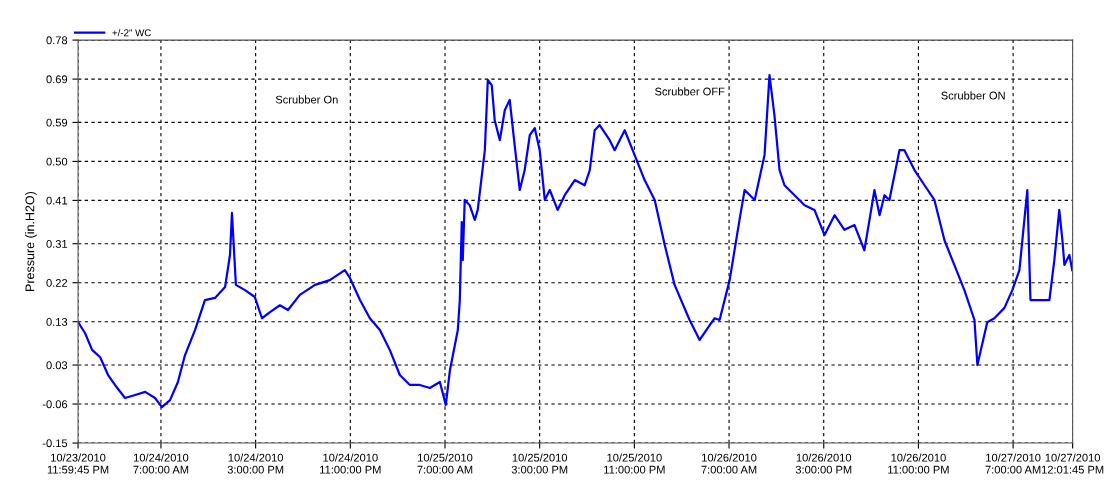 Image resolution: width=1115 pixels, height=489 pixels. I want to click on x-tick-label: 10/25/2010 3:00:00 PM, so click(539, 463).